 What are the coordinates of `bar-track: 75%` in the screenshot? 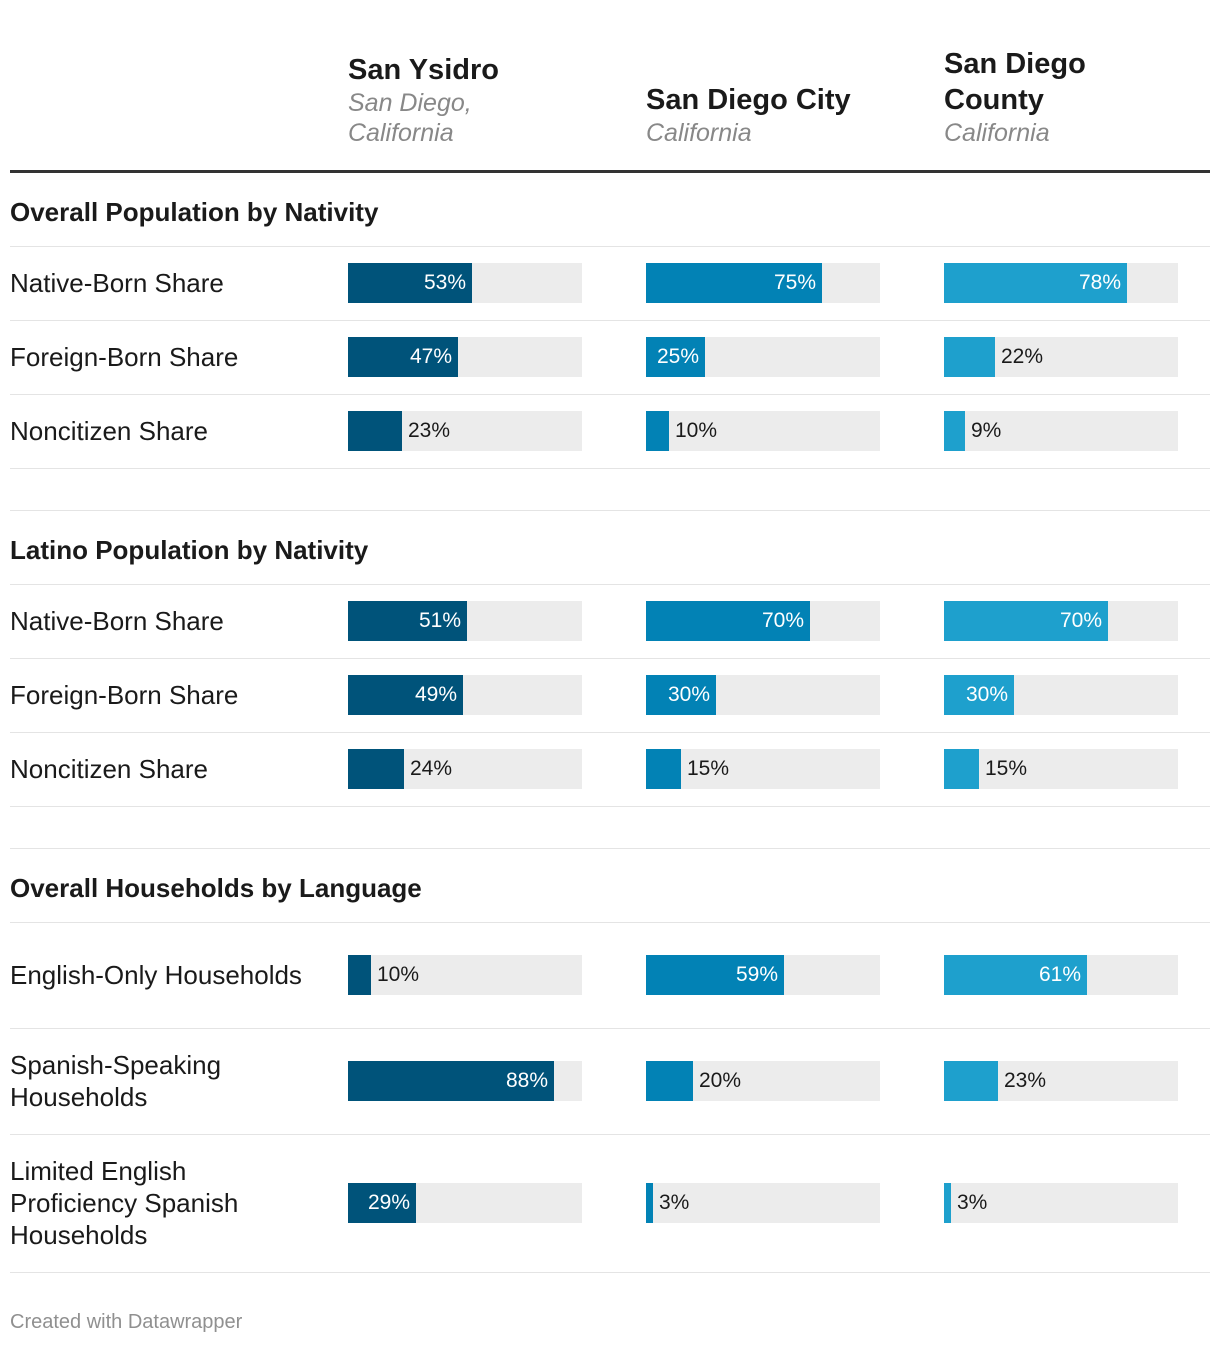 It's located at (763, 283).